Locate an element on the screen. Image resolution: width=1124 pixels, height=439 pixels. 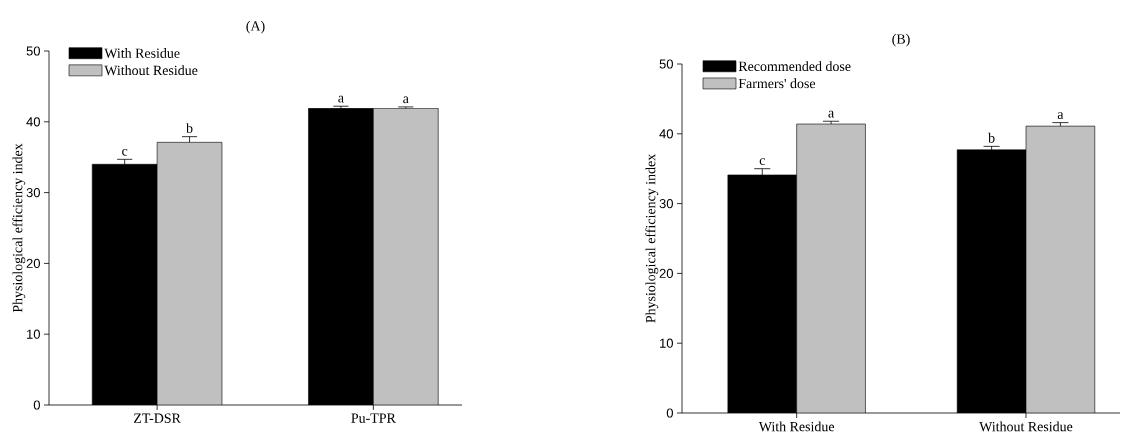
x-tick-label: Pu-TPR is located at coordinates (373, 418).